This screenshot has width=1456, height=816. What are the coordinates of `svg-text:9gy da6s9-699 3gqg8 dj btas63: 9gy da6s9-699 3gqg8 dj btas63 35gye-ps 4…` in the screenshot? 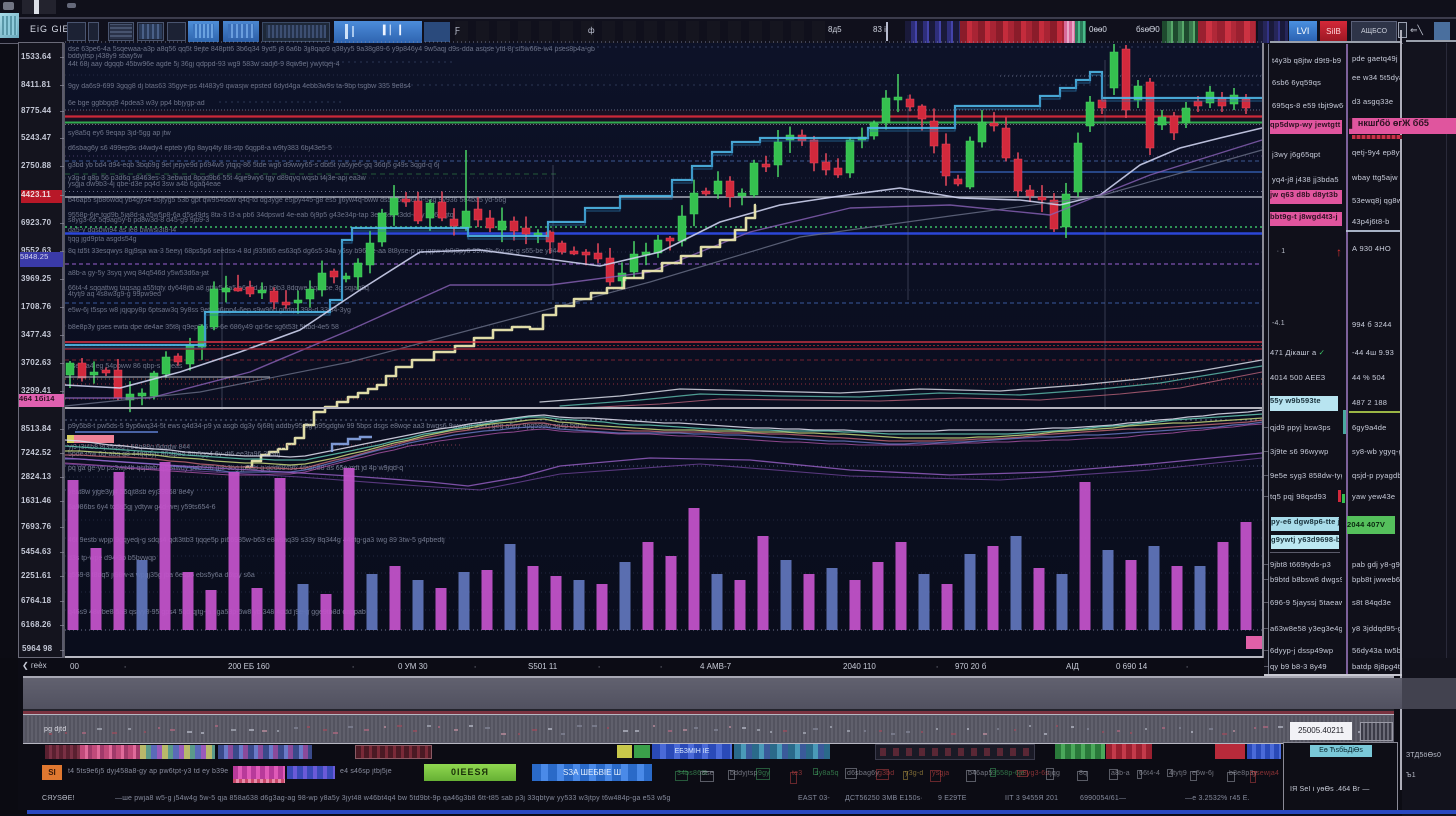 It's located at (239, 86).